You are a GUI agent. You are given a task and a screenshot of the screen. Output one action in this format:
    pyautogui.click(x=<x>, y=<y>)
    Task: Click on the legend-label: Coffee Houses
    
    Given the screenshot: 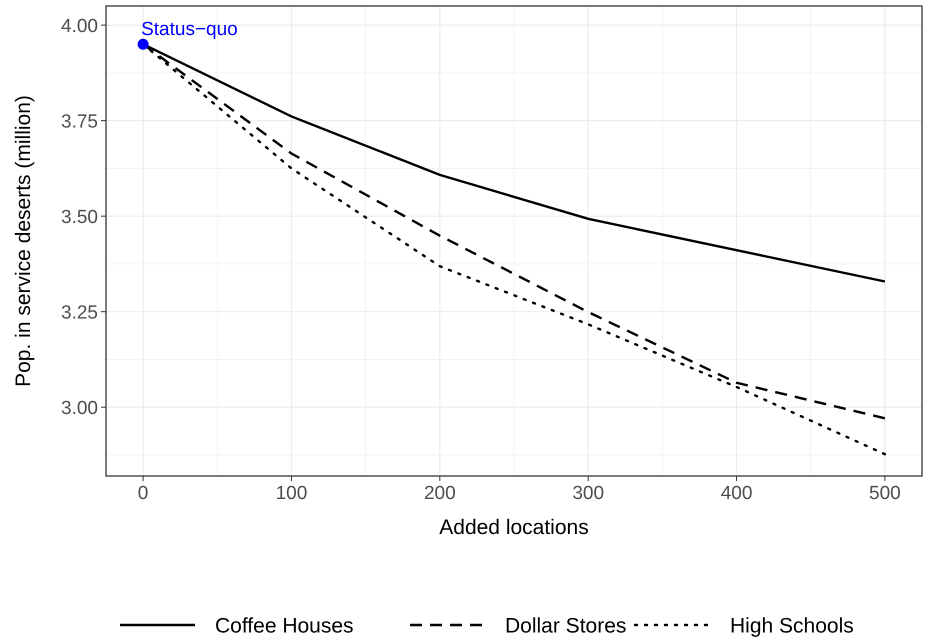 What is the action you would take?
    pyautogui.click(x=284, y=626)
    